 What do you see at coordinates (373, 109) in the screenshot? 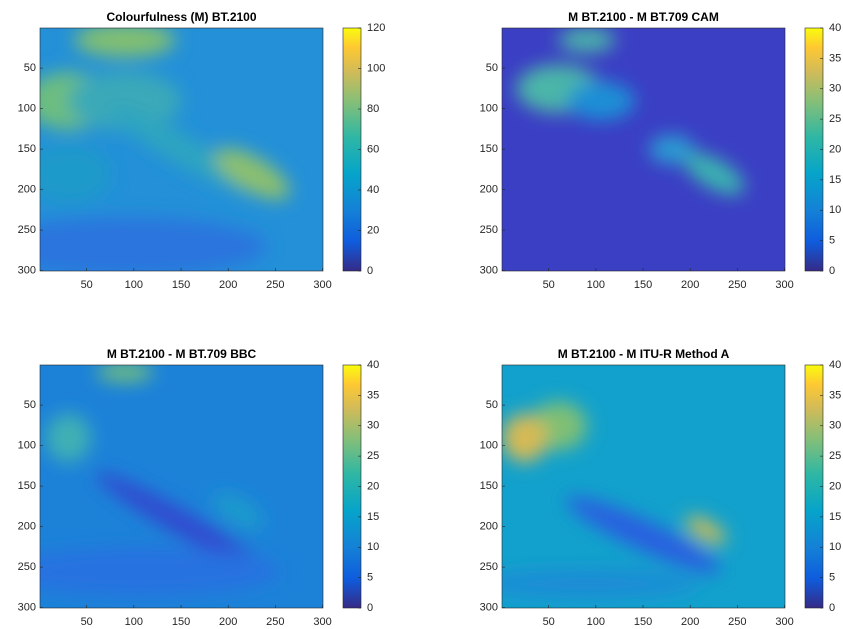
I see `colorbar-tick-label: 80` at bounding box center [373, 109].